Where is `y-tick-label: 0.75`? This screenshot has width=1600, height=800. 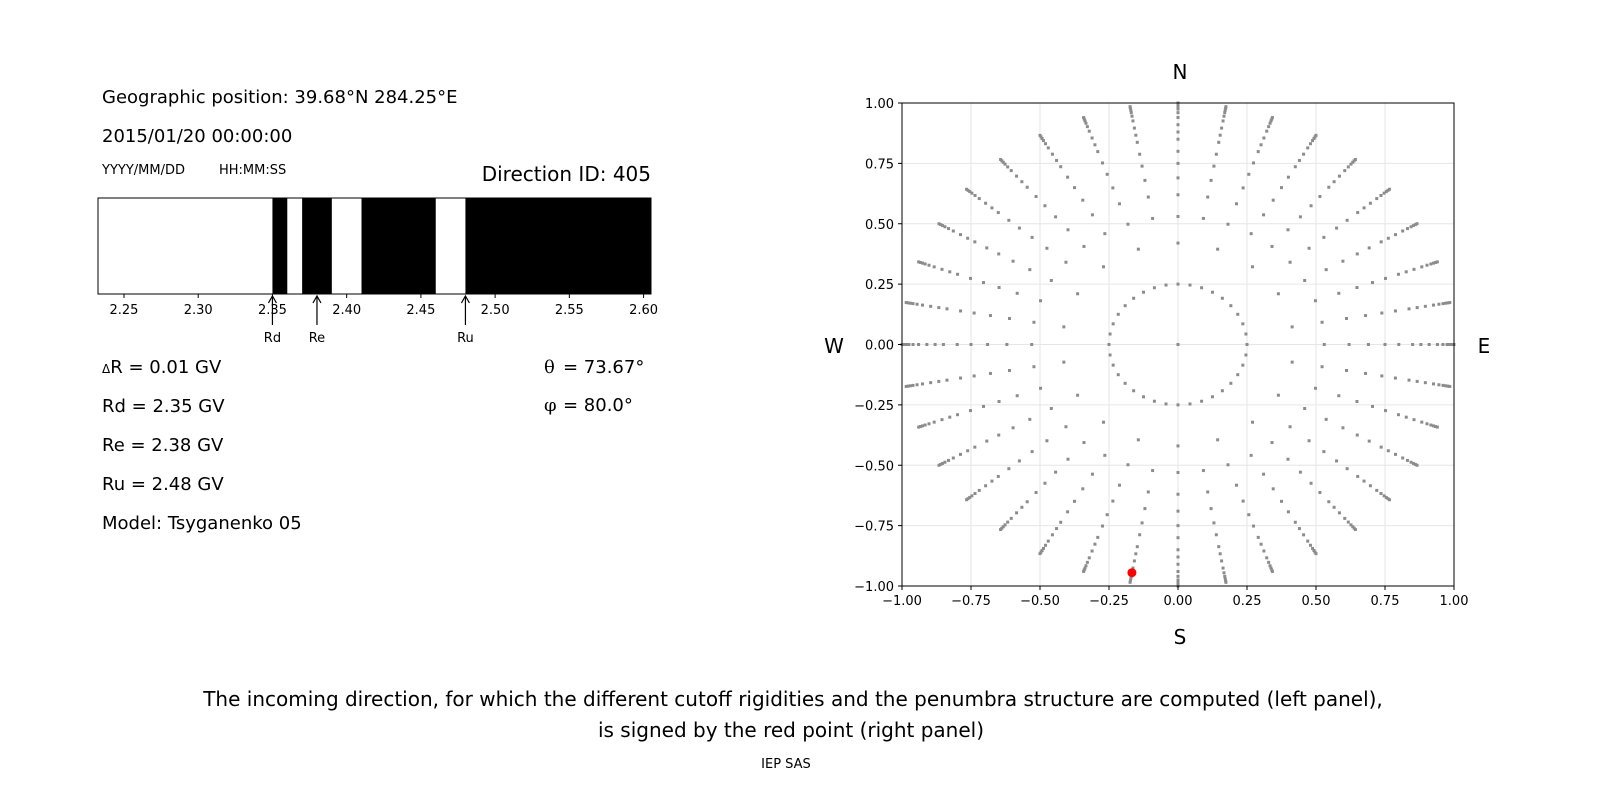 y-tick-label: 0.75 is located at coordinates (879, 164).